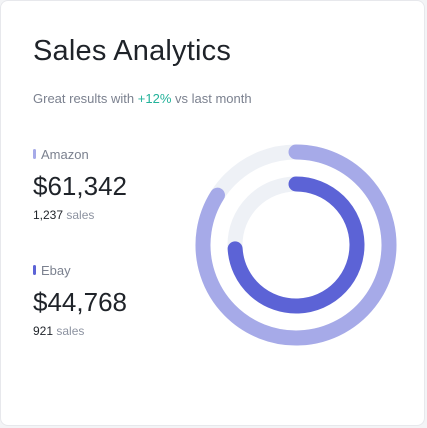 The height and width of the screenshot is (428, 427). Describe the element at coordinates (48, 215) in the screenshot. I see `amazon-sales-number: 1,237` at that location.